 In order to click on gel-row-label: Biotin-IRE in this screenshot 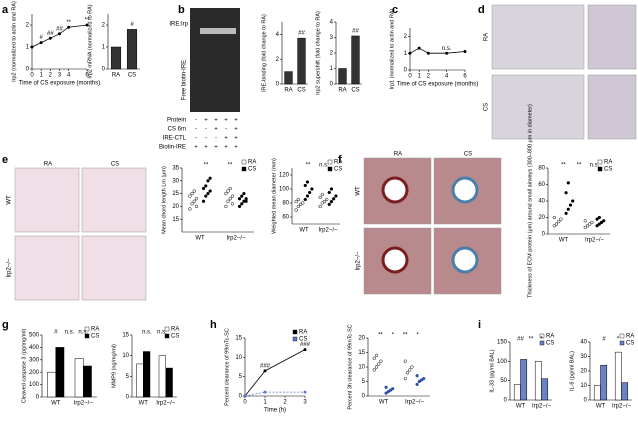, I will do `click(172, 148)`.